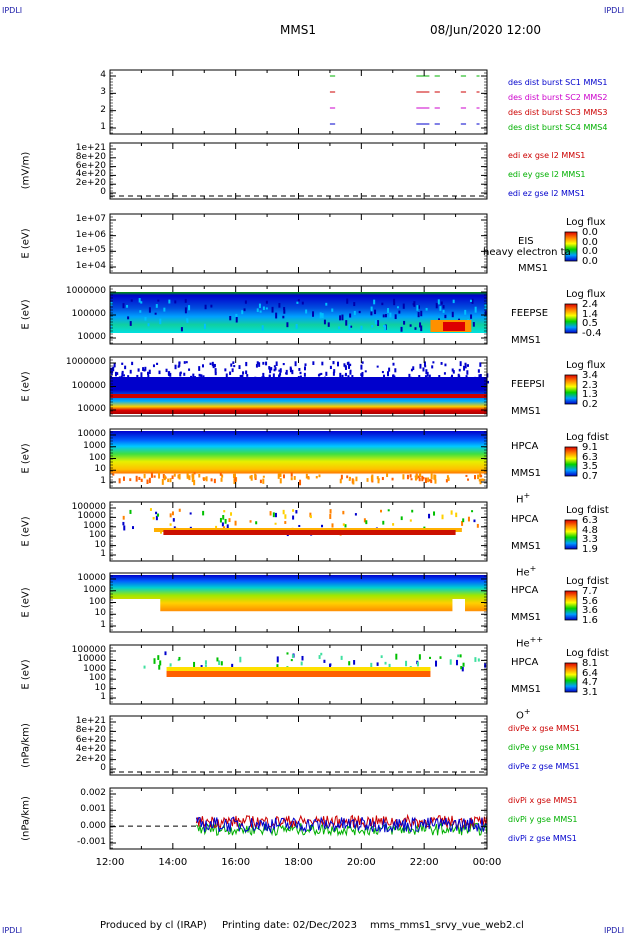  What do you see at coordinates (88, 650) in the screenshot?
I see `y-tick-label: 100000` at bounding box center [88, 650].